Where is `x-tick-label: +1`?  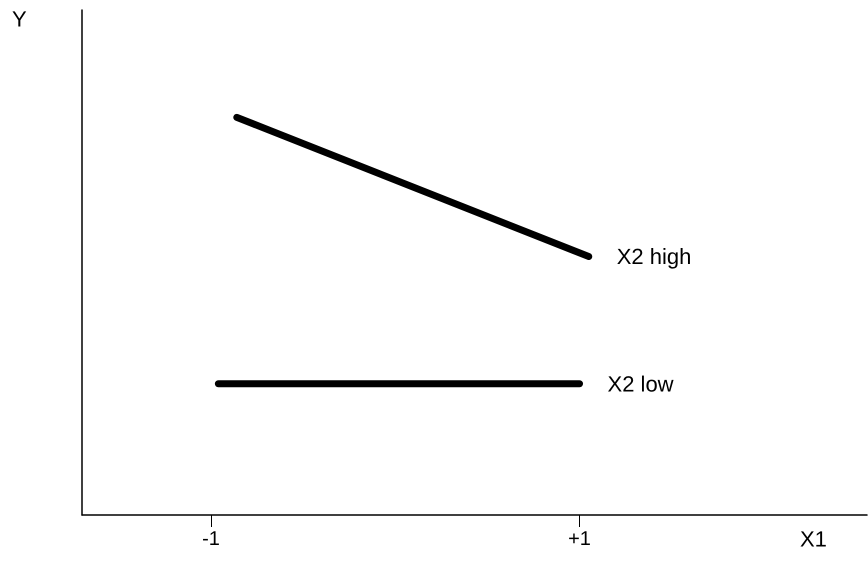 x-tick-label: +1 is located at coordinates (579, 539).